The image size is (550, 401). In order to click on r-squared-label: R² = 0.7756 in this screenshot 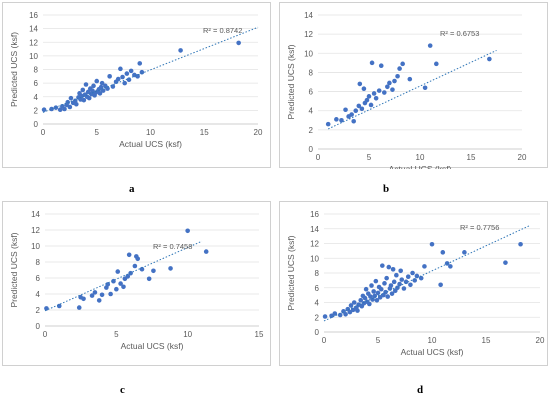, I will do `click(479, 227)`.